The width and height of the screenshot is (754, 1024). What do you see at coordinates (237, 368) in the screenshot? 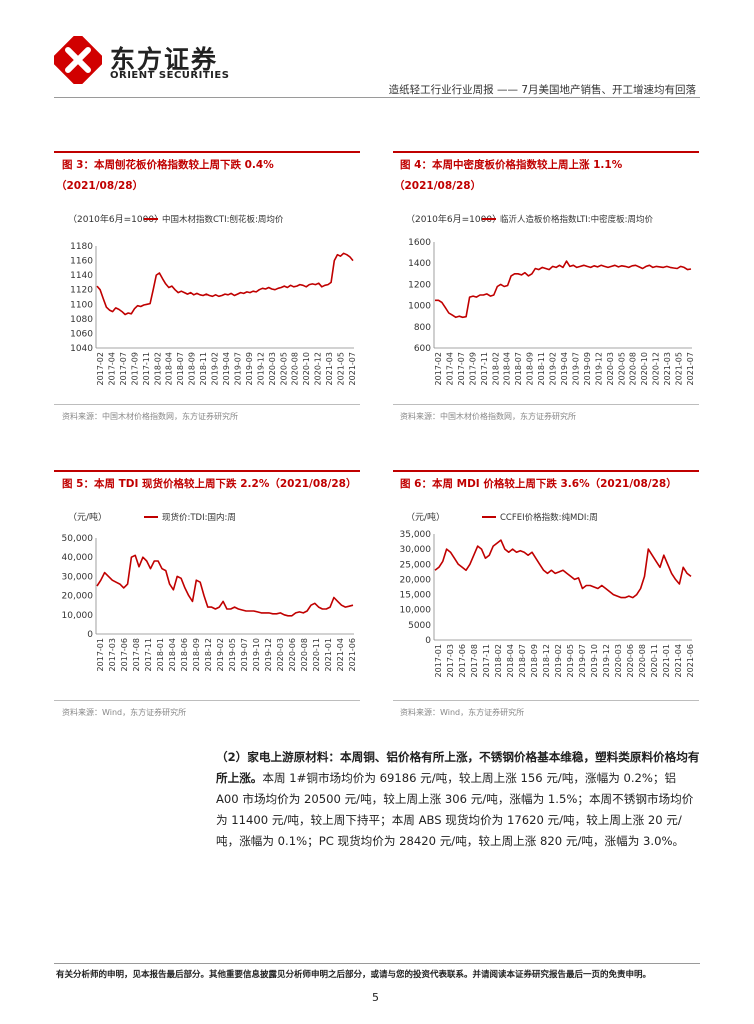
I see `fig3-xtick-label: 2019-07` at bounding box center [237, 368].